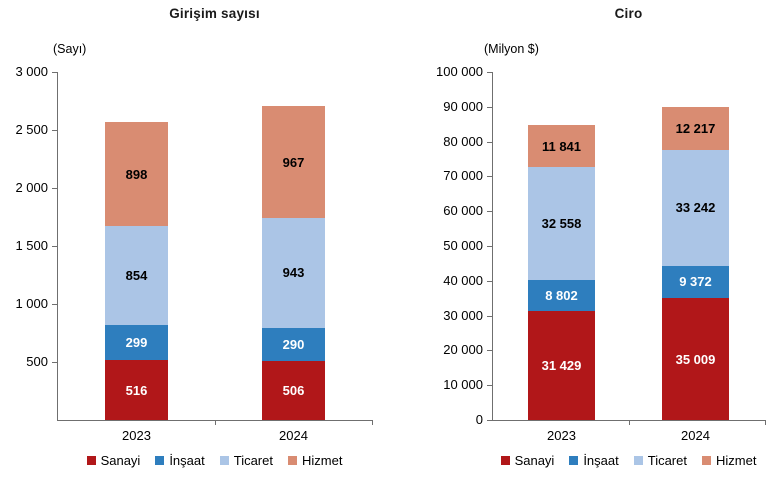  What do you see at coordinates (70, 49) in the screenshot?
I see `y-axis-unit-label: (Sayı)` at bounding box center [70, 49].